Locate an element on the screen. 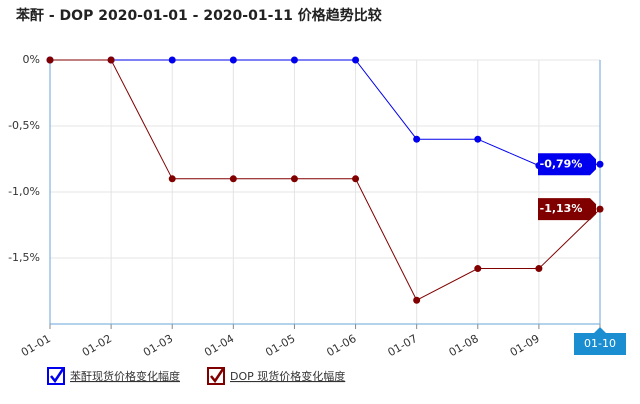  x-tick-label: 01-09 is located at coordinates (525, 345).